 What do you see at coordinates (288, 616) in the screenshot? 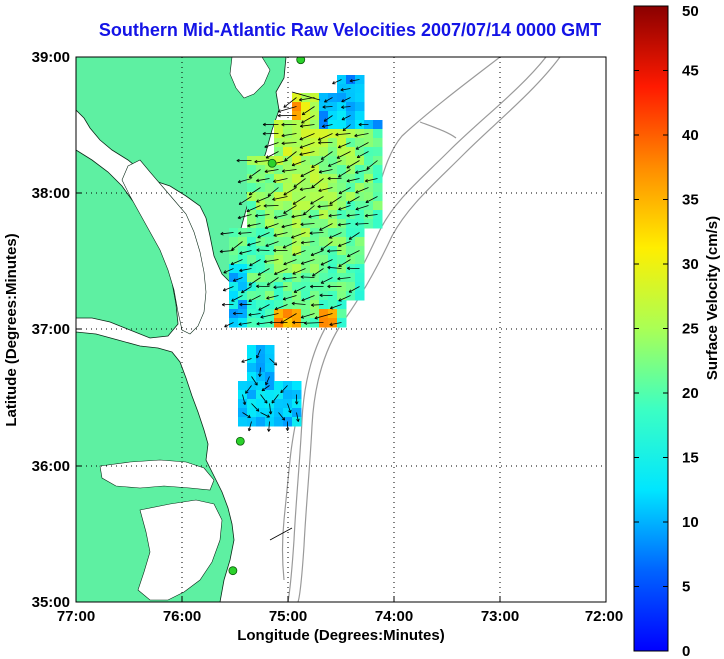
I see `x-tick-label: 75:00` at bounding box center [288, 616].